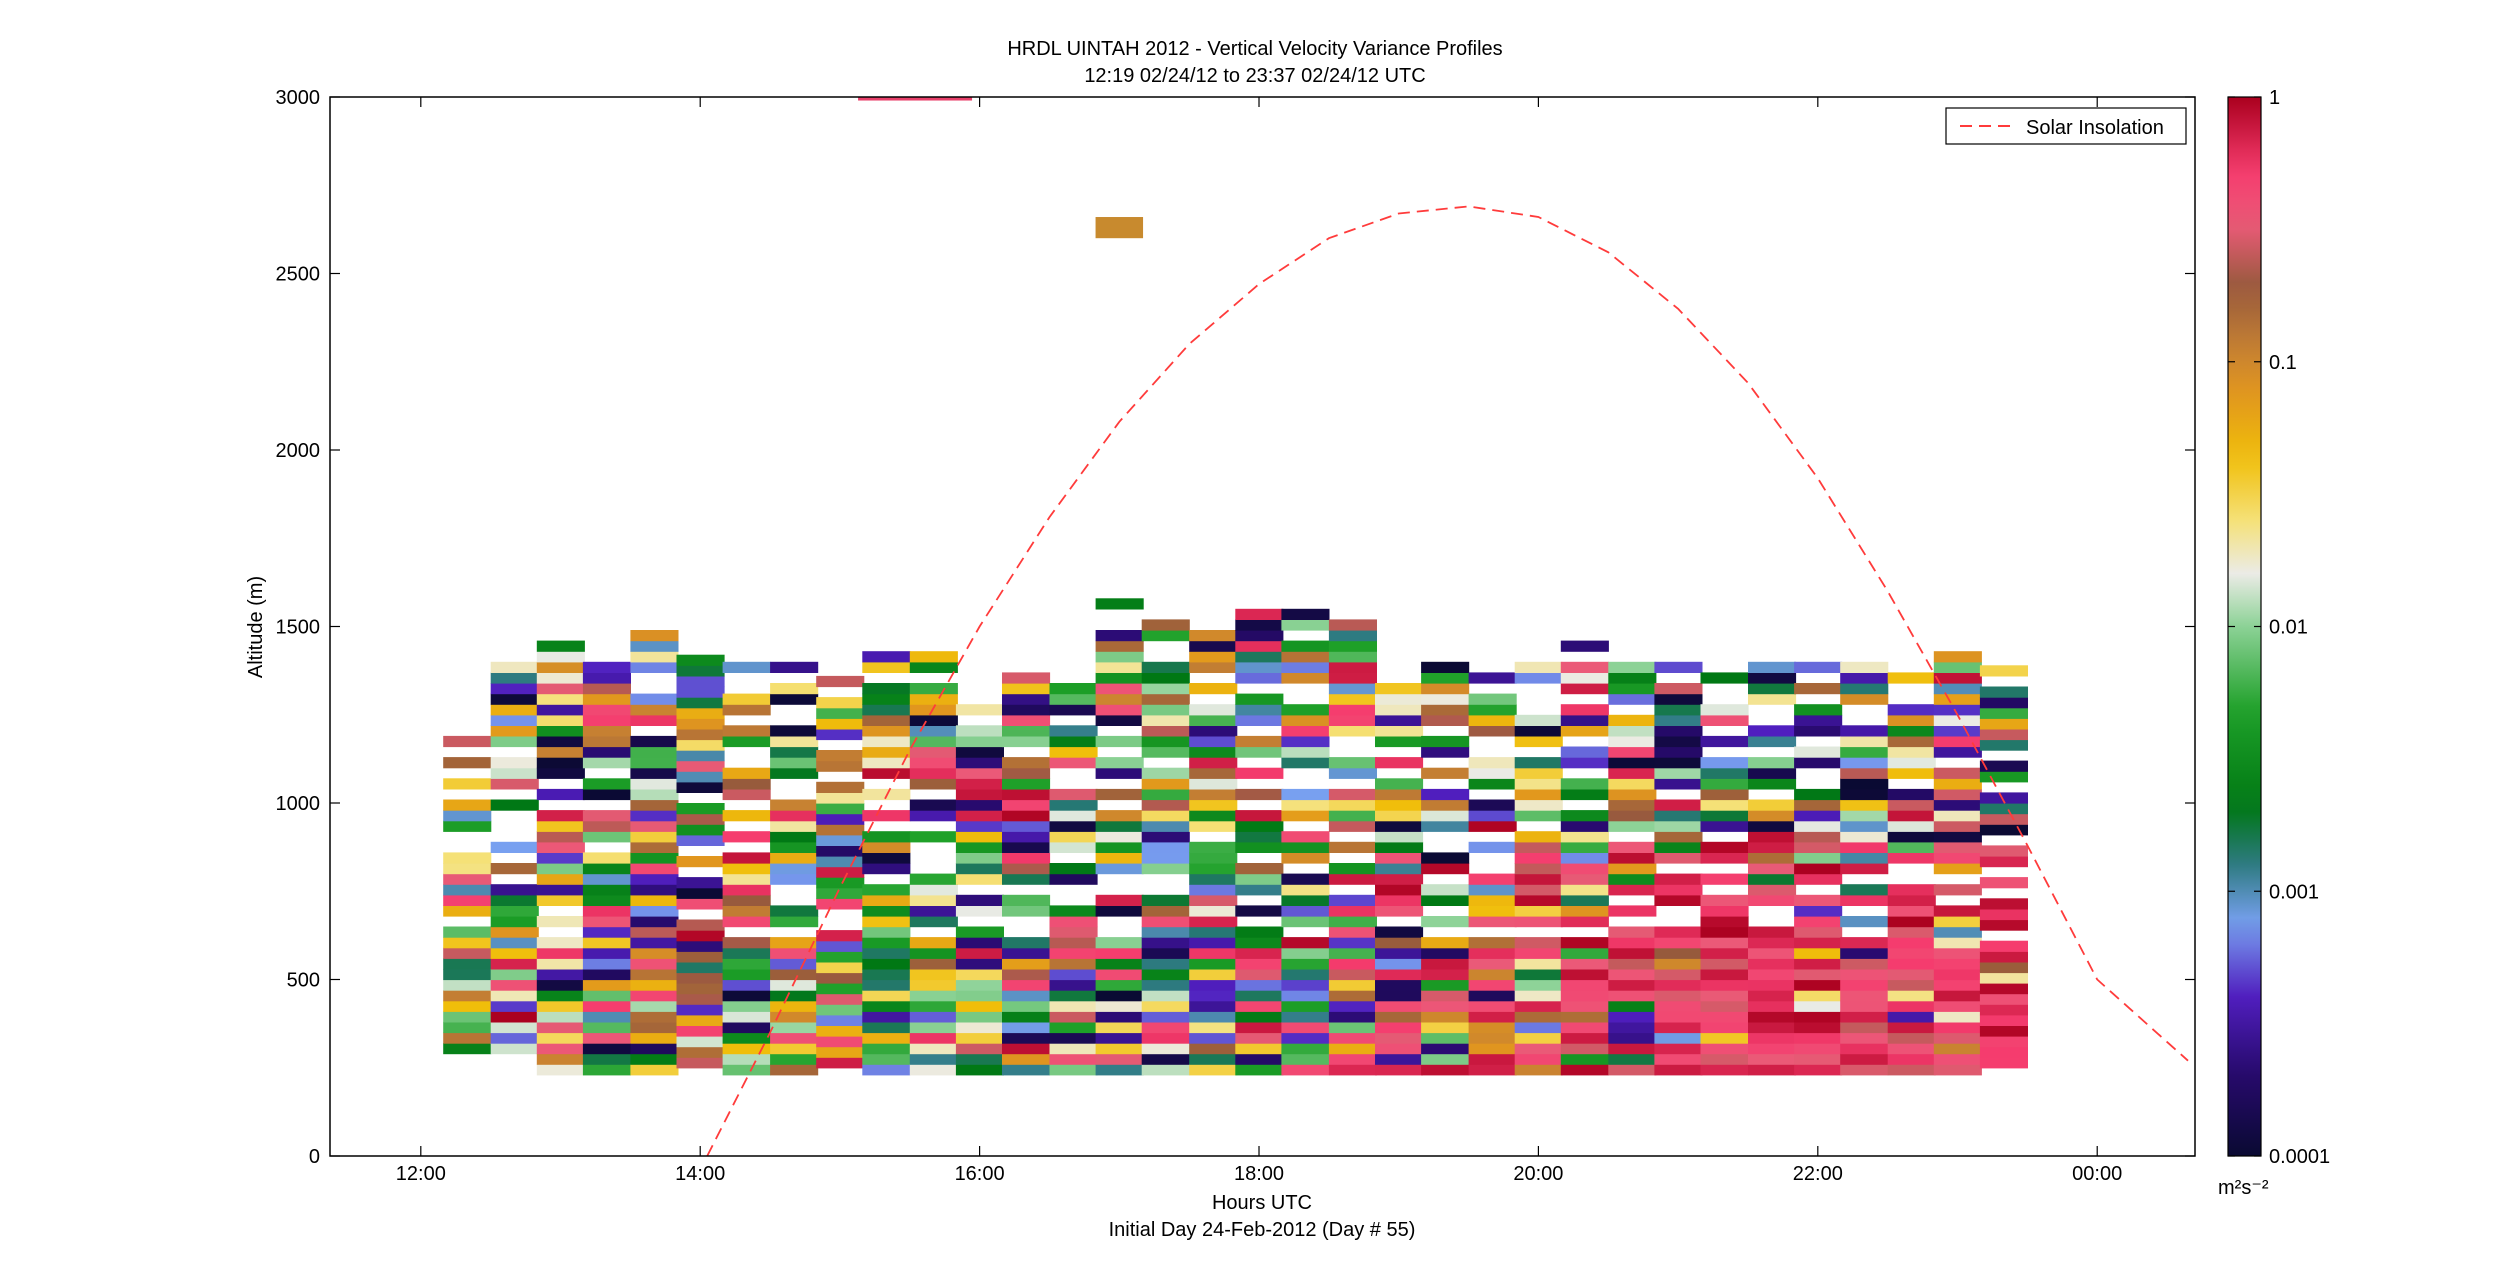 This screenshot has width=2515, height=1282. What do you see at coordinates (2066, 126) in the screenshot?
I see `legend: Solar Insolation` at bounding box center [2066, 126].